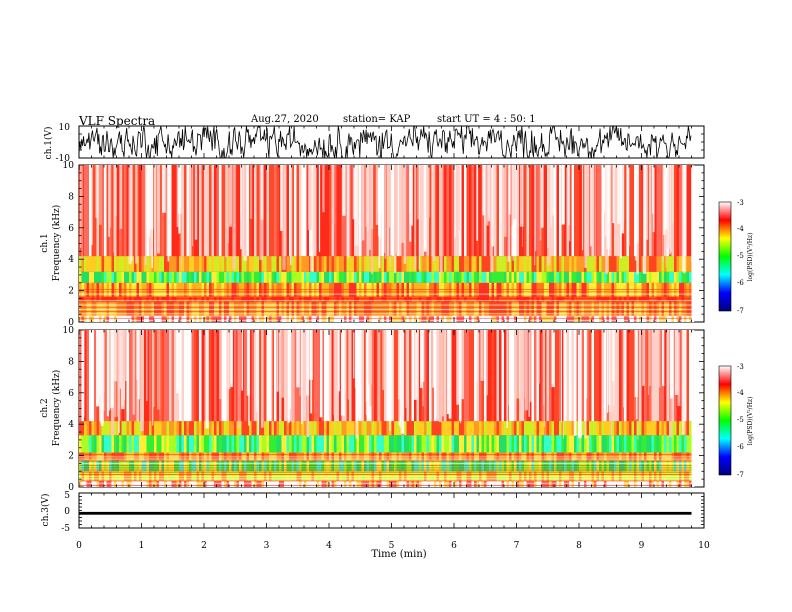  I want to click on start-ut-label: start UT = 4 : 50: 1, so click(486, 119).